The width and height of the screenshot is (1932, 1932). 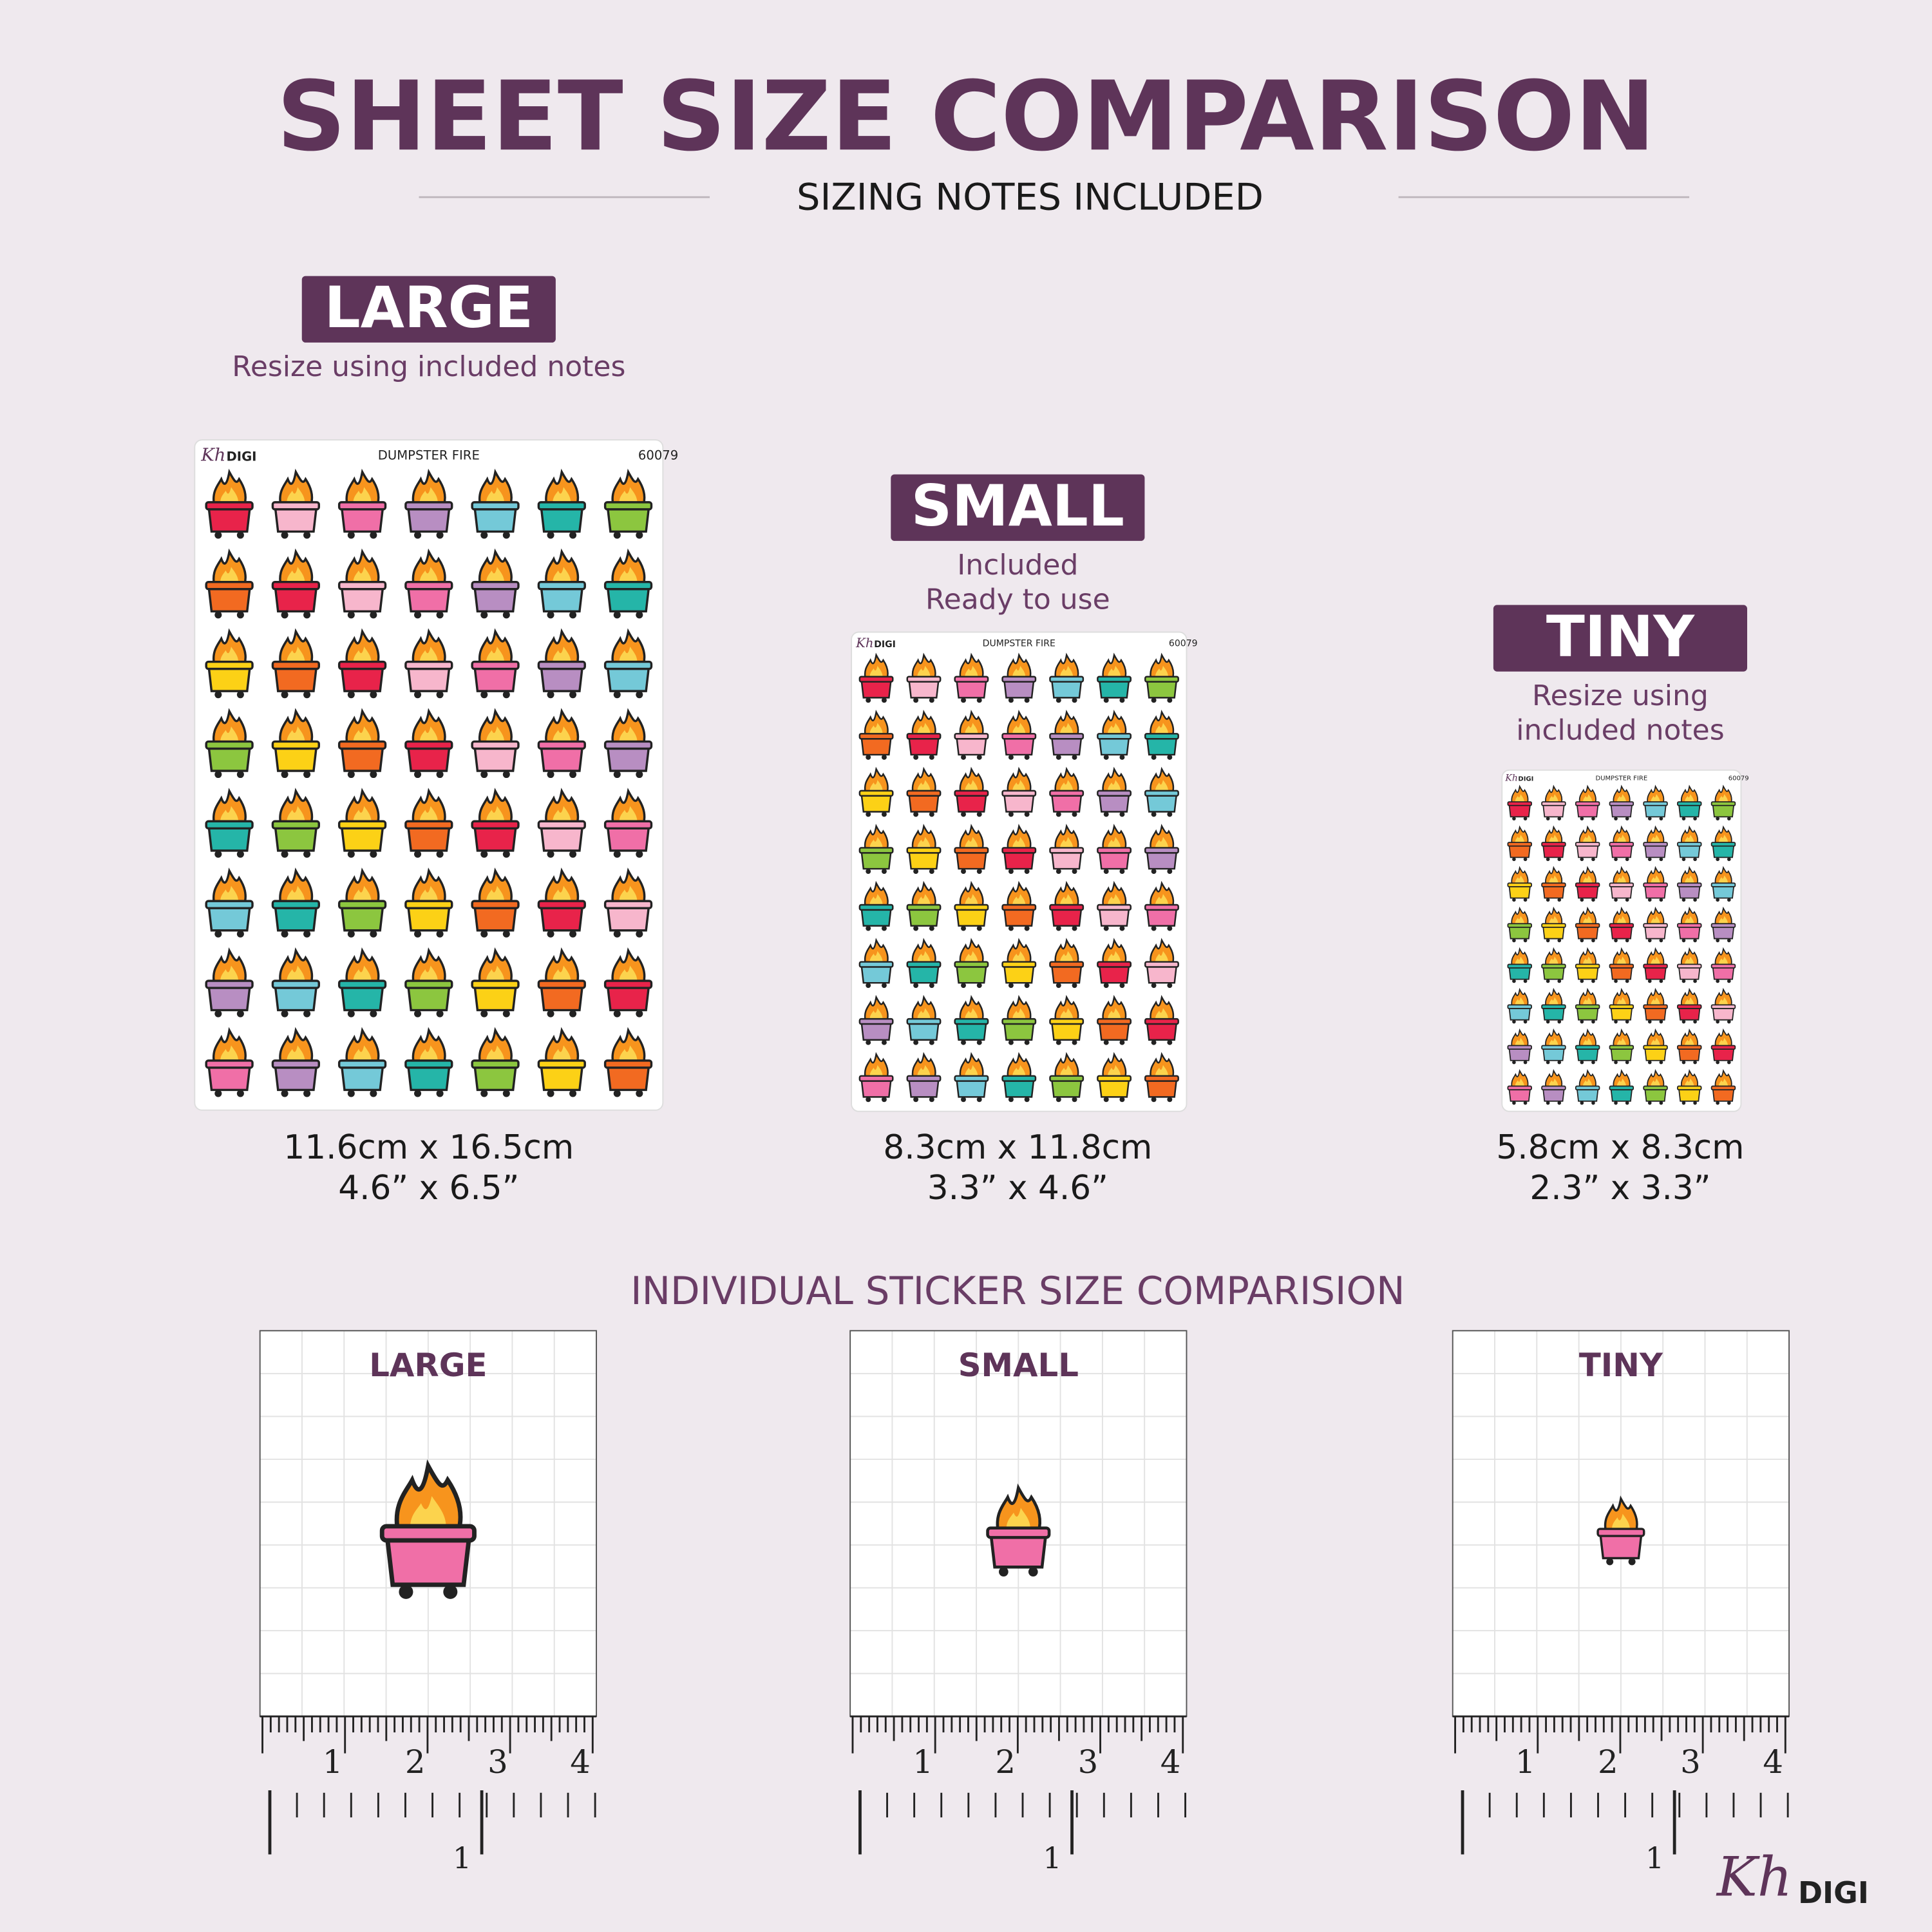 What do you see at coordinates (1018, 1366) in the screenshot?
I see `panel-label: SMALL` at bounding box center [1018, 1366].